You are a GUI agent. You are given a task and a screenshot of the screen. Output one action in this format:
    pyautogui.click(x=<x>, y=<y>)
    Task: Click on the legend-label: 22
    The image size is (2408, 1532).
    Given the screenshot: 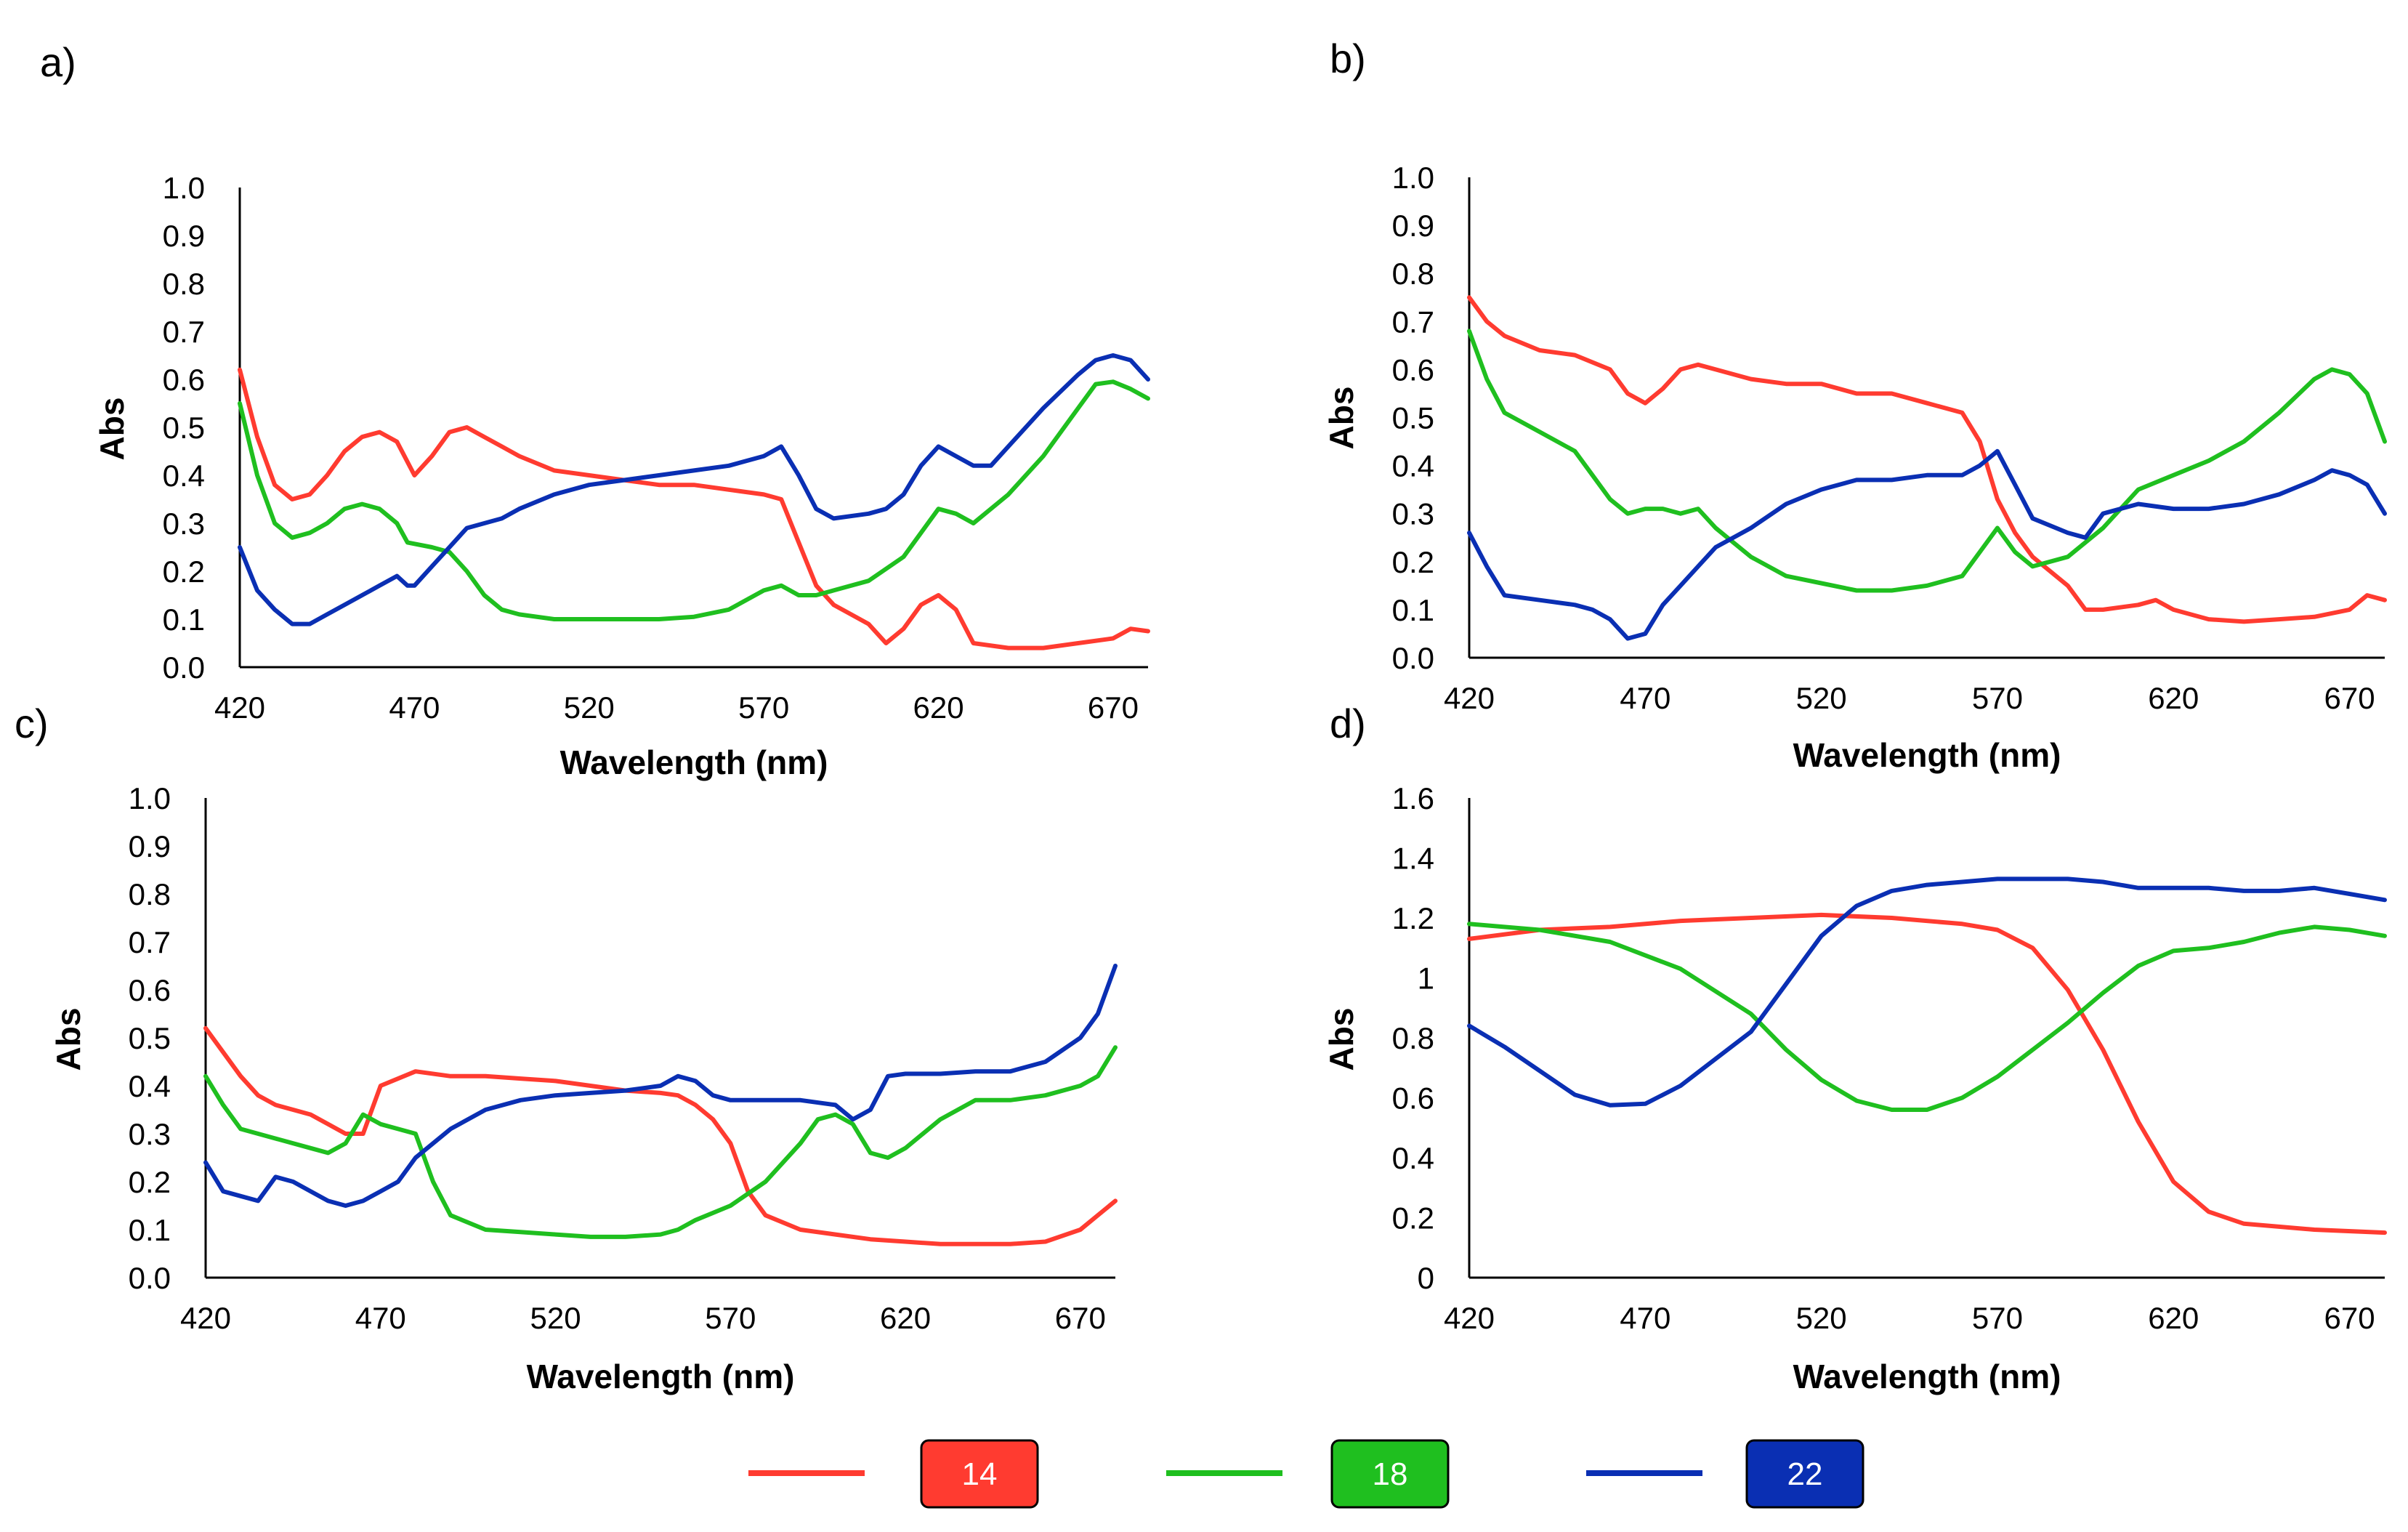 What is the action you would take?
    pyautogui.click(x=1805, y=1474)
    